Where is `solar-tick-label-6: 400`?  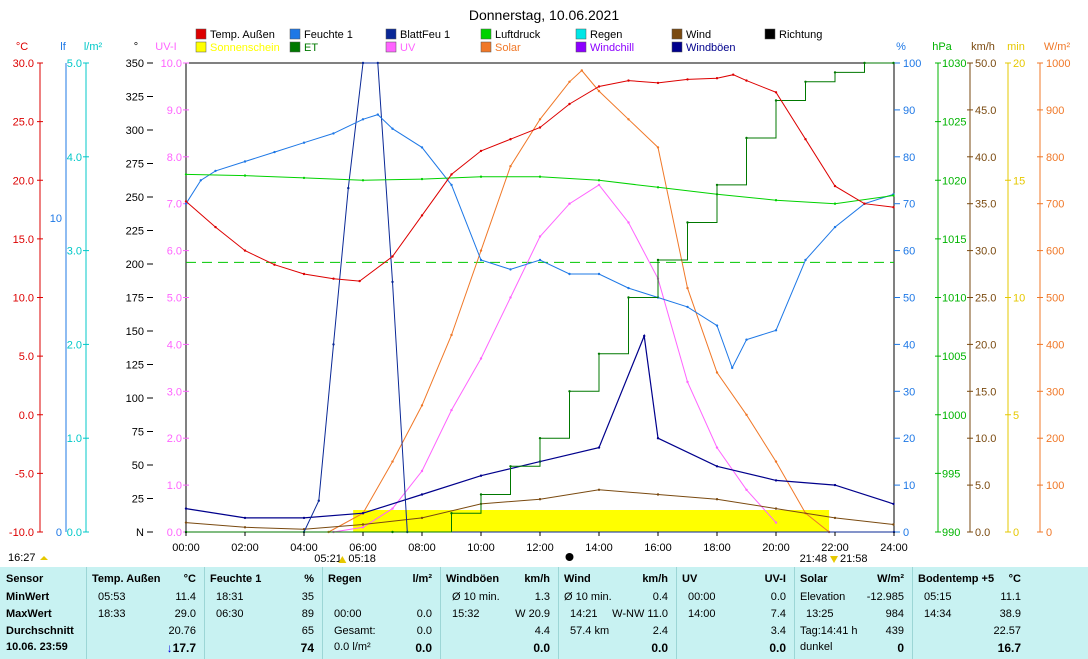 solar-tick-label-6: 400 is located at coordinates (1055, 345).